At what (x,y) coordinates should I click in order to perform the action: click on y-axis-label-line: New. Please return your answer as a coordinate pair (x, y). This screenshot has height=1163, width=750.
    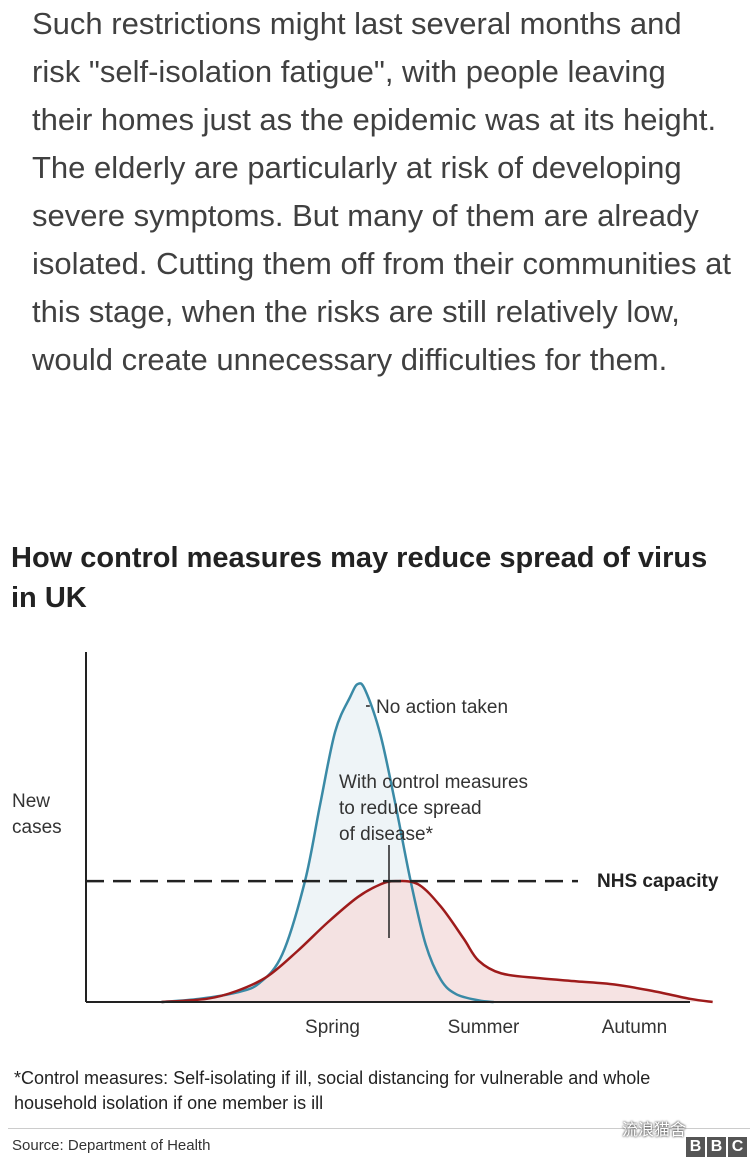
    Looking at the image, I should click on (31, 801).